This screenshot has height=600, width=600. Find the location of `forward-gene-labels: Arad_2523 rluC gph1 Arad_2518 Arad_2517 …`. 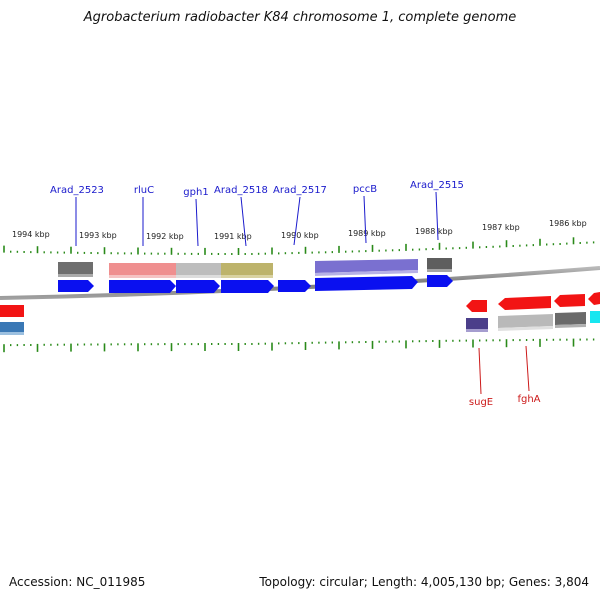

forward-gene-labels: Arad_2523 rluC gph1 Arad_2518 Arad_2517 … is located at coordinates (257, 213).